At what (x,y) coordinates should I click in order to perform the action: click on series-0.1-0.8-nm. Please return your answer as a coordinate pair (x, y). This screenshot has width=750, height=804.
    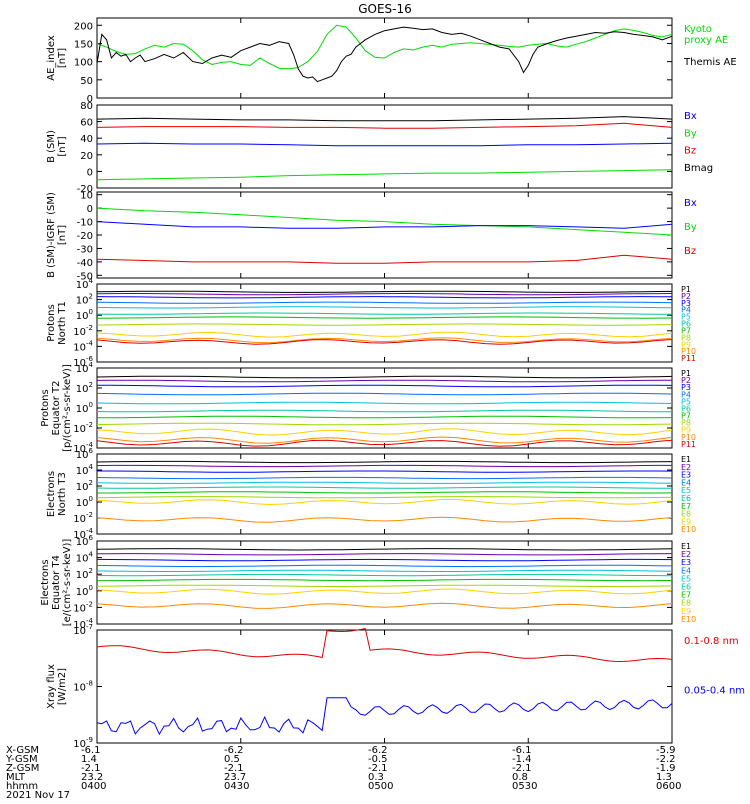
    Looking at the image, I should click on (384, 645).